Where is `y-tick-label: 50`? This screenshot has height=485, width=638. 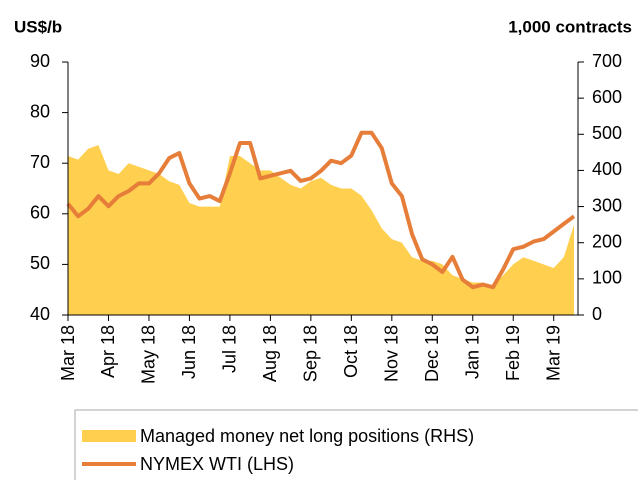
y-tick-label: 50 is located at coordinates (40, 263).